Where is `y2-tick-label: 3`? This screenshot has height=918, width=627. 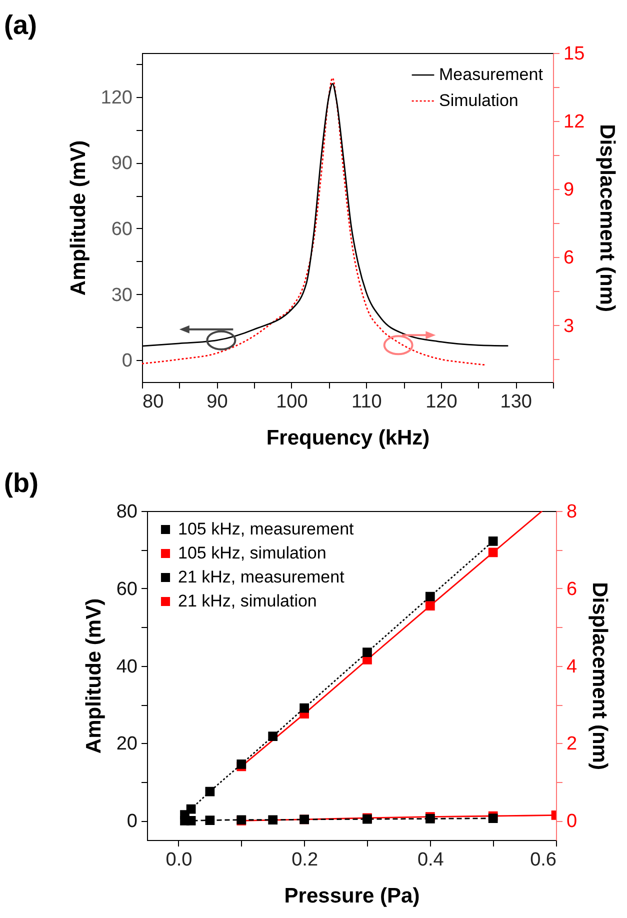 y2-tick-label: 3 is located at coordinates (569, 326).